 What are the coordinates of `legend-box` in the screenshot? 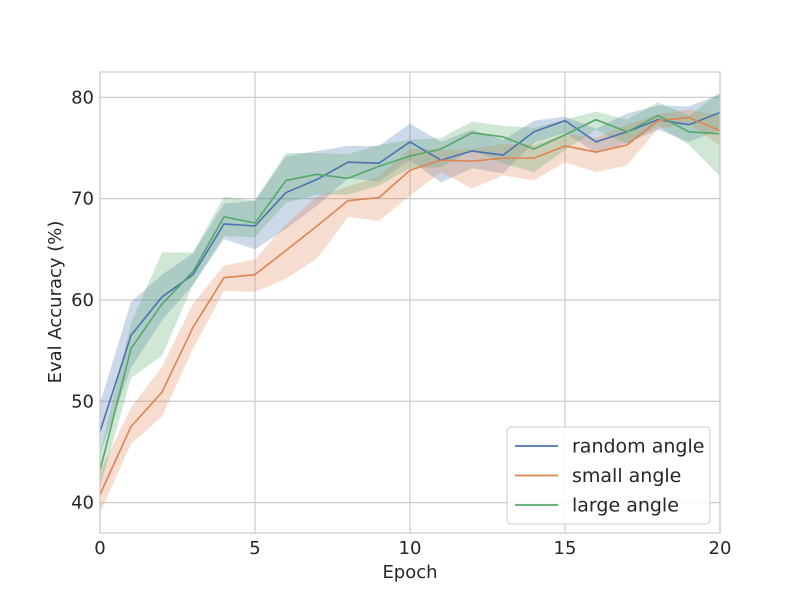 It's located at (608, 475).